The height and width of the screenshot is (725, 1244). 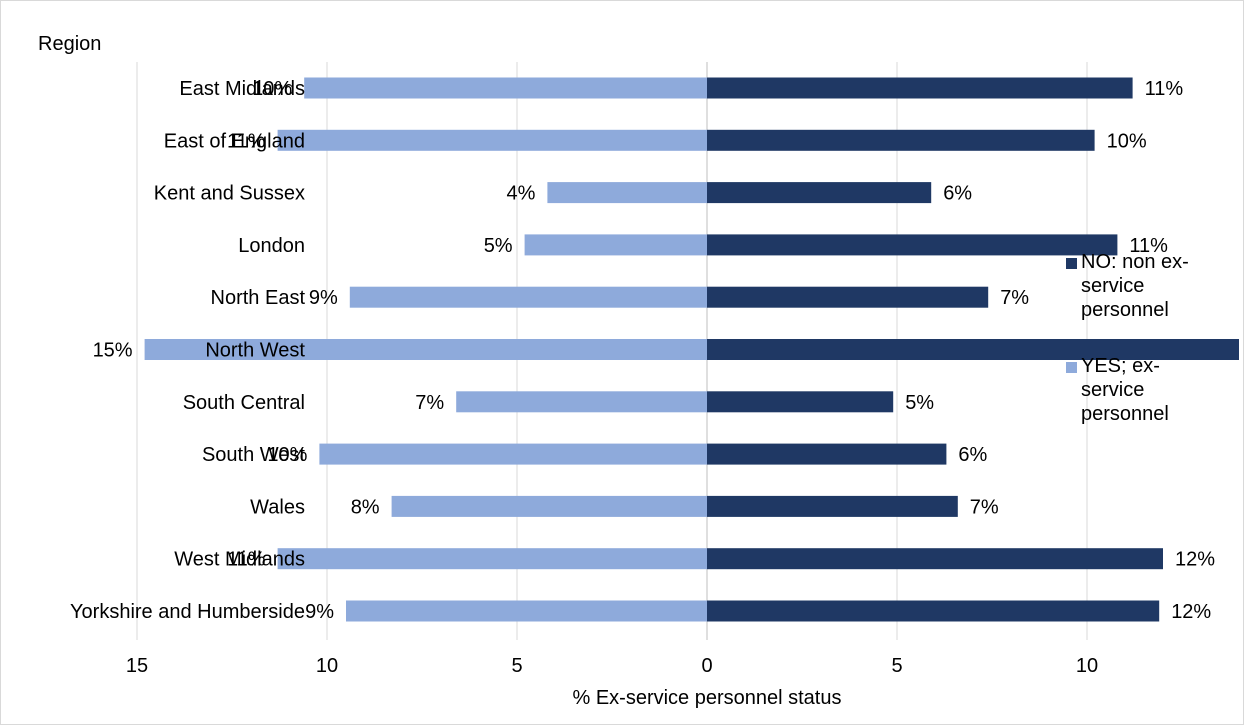 What do you see at coordinates (1125, 390) in the screenshot?
I see `legend-label-yes: YES; ex- service personnel` at bounding box center [1125, 390].